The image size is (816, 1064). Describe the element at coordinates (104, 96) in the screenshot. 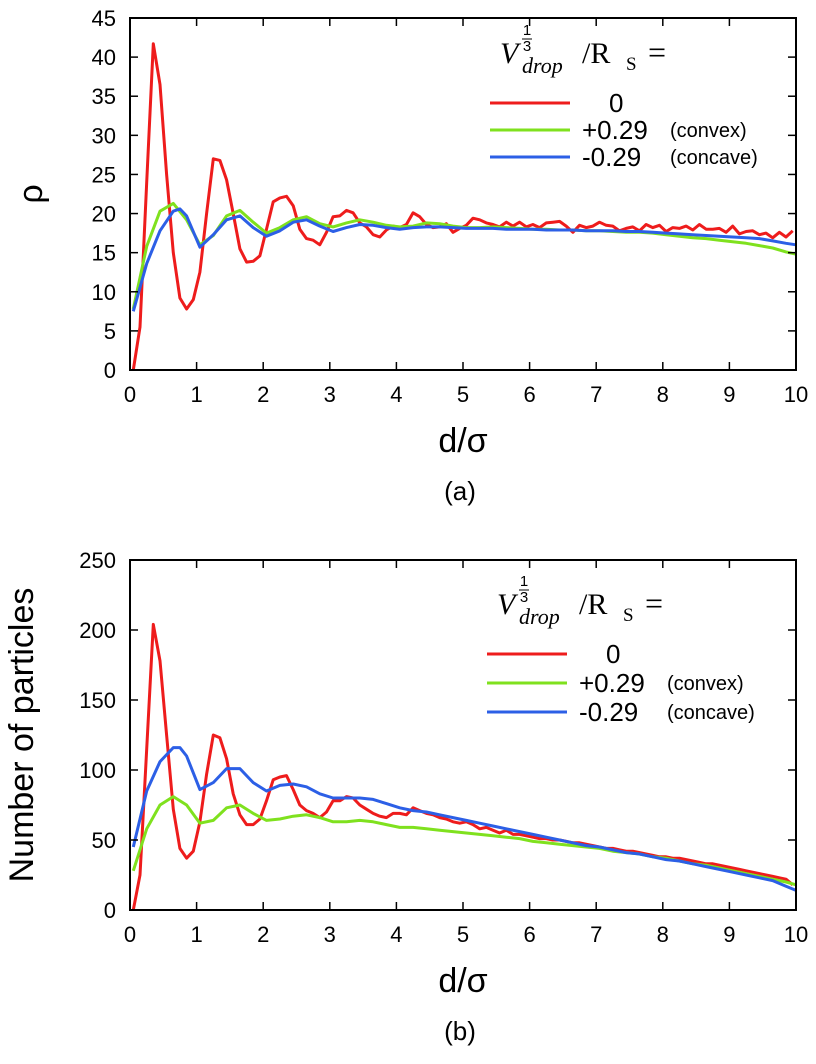

I see `y-tick-label: 35` at that location.